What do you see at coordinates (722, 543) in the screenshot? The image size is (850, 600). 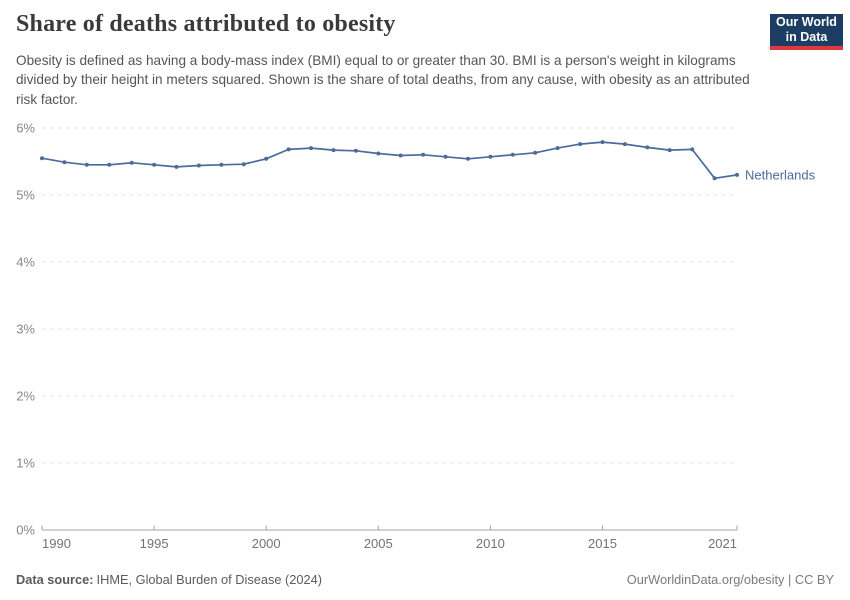 I see `x-axis-label-2021: 2021` at bounding box center [722, 543].